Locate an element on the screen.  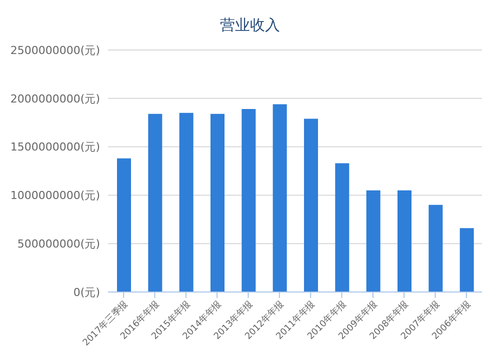
y-tick-label: 2000000000(元) is located at coordinates (55, 99).